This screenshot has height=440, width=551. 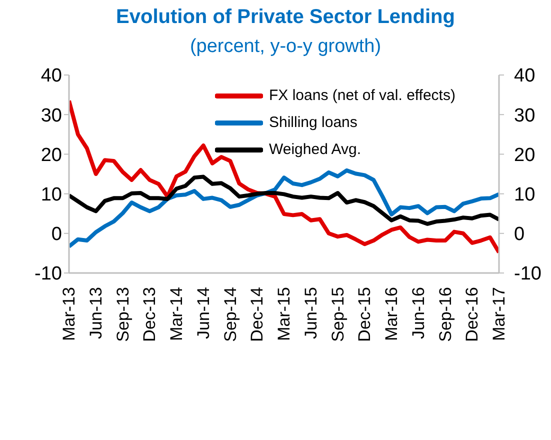 What do you see at coordinates (310, 313) in the screenshot?
I see `x-tick-label: Jun-15` at bounding box center [310, 313].